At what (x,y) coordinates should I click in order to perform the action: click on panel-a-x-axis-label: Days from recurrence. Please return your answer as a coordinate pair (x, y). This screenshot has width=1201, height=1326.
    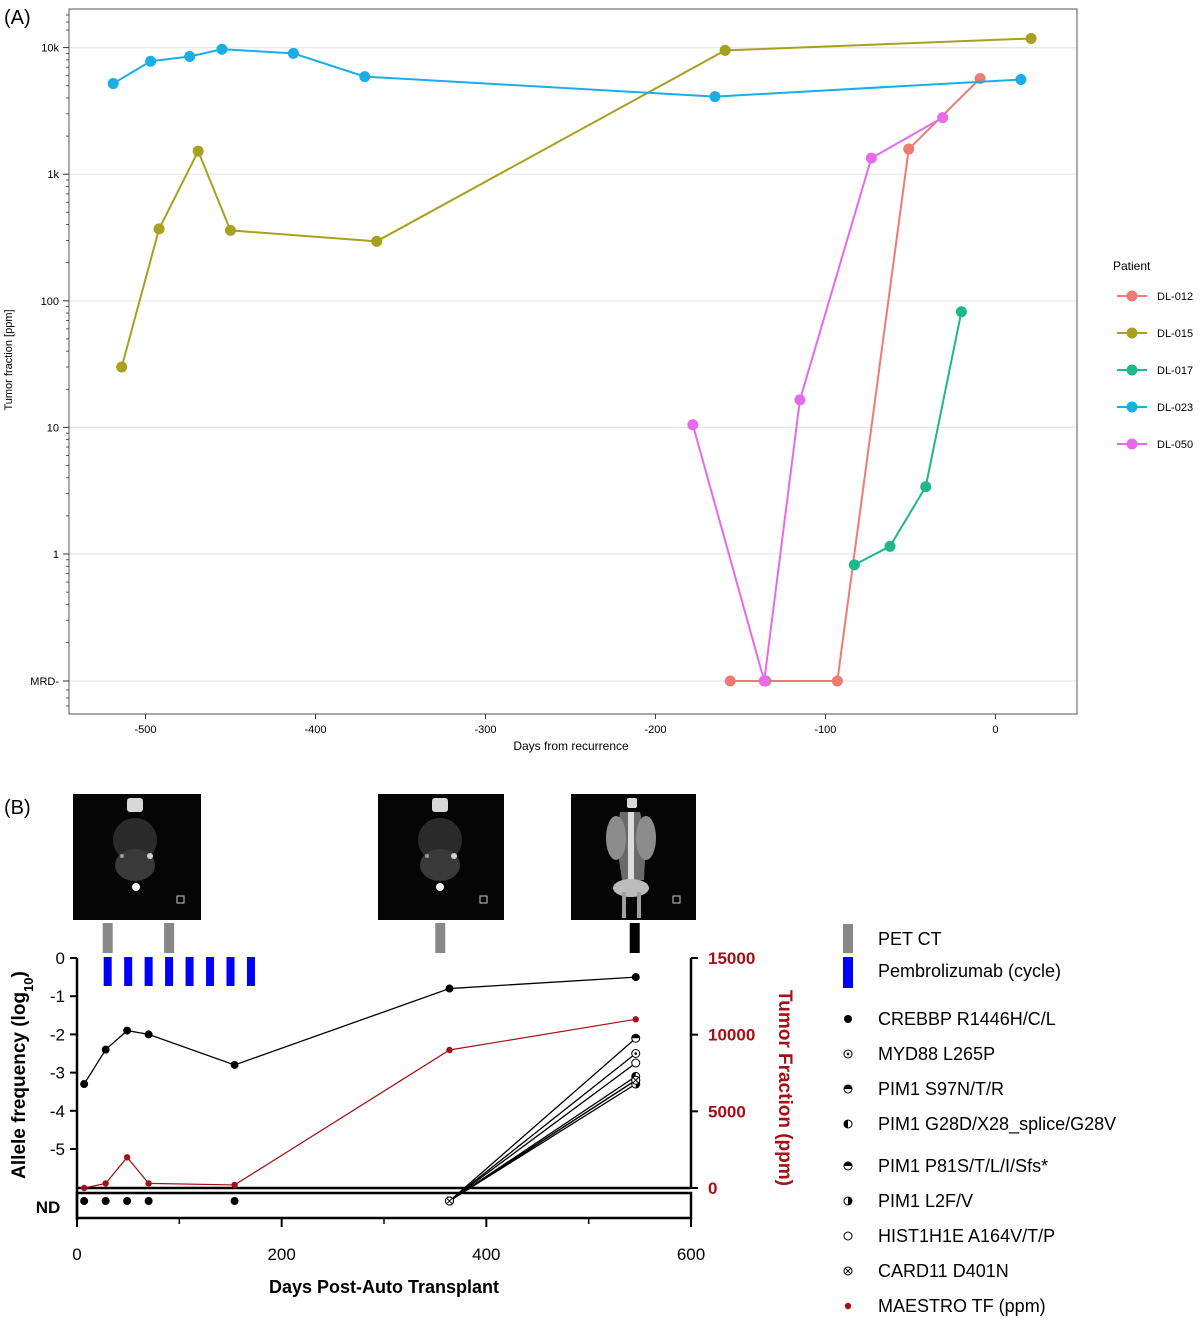
    Looking at the image, I should click on (571, 746).